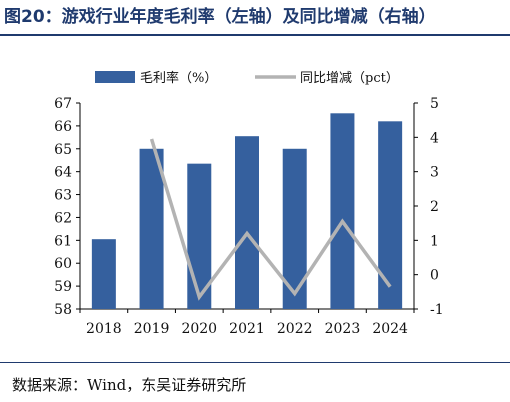  Describe the element at coordinates (390, 329) in the screenshot. I see `x-tick-label: 2024` at that location.